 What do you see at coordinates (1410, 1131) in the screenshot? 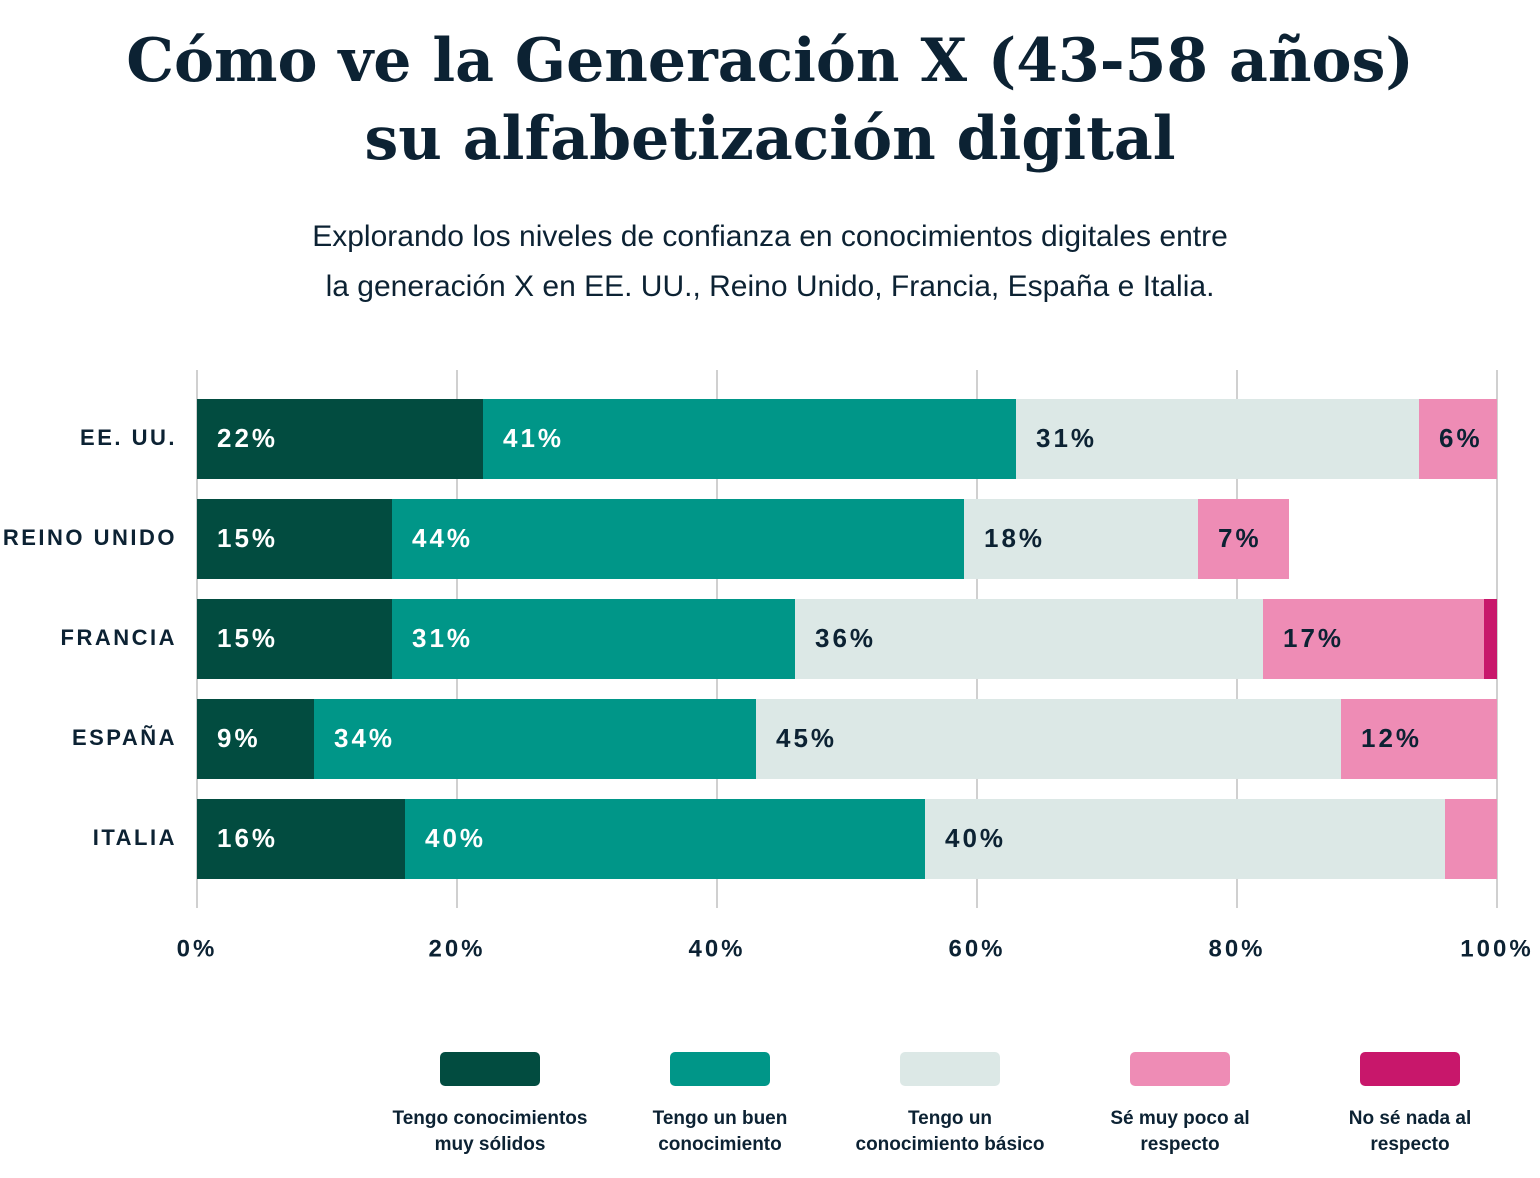
I see `legend-label: No sé nada al respecto` at bounding box center [1410, 1131].